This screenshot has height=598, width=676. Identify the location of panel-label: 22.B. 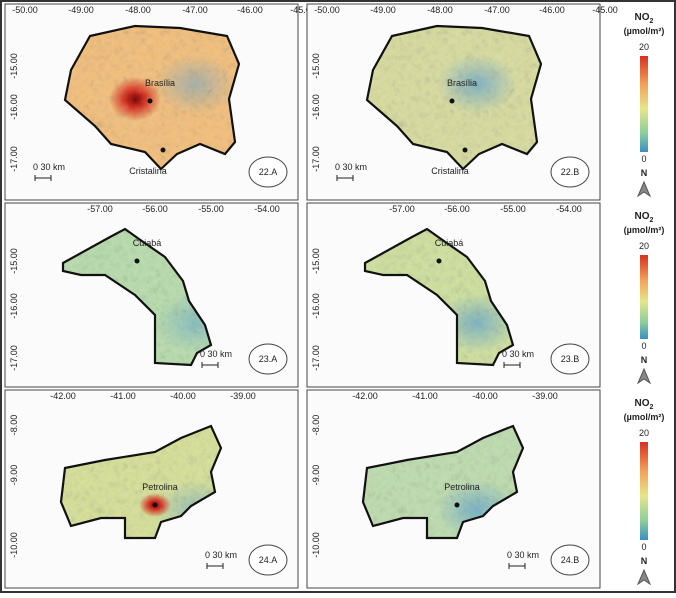
(570, 172).